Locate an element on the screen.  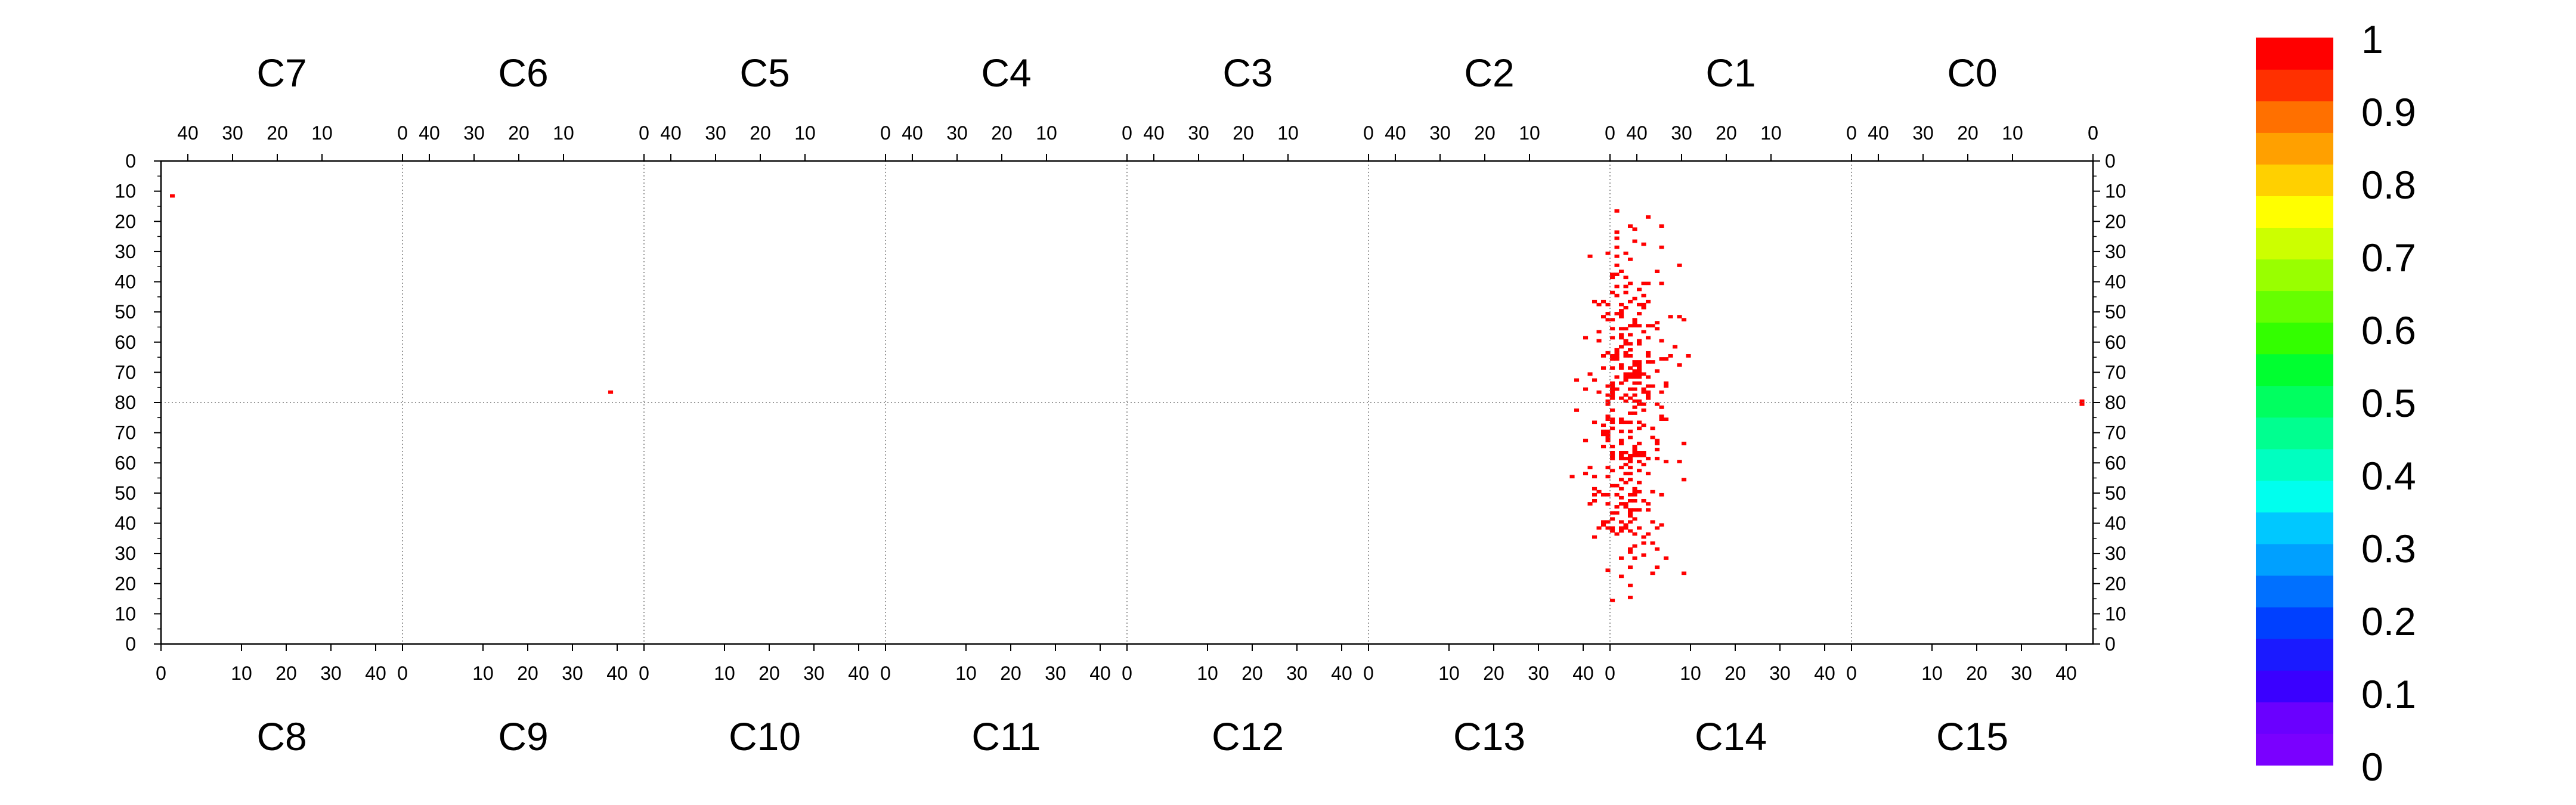
y-tick-label-left: 10 is located at coordinates (125, 614).